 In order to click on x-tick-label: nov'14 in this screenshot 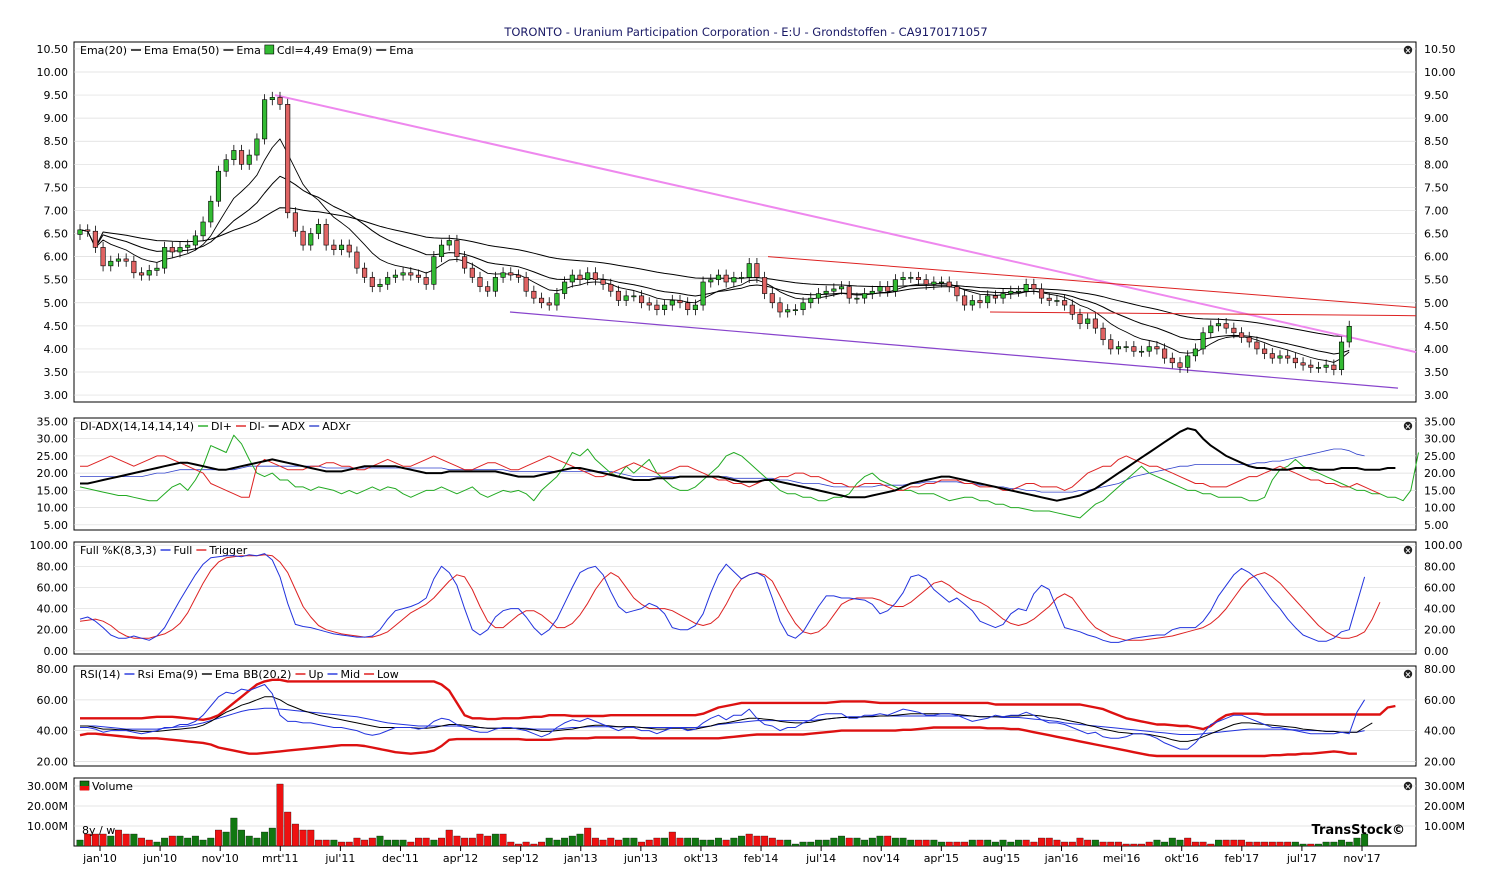, I will do `click(881, 858)`.